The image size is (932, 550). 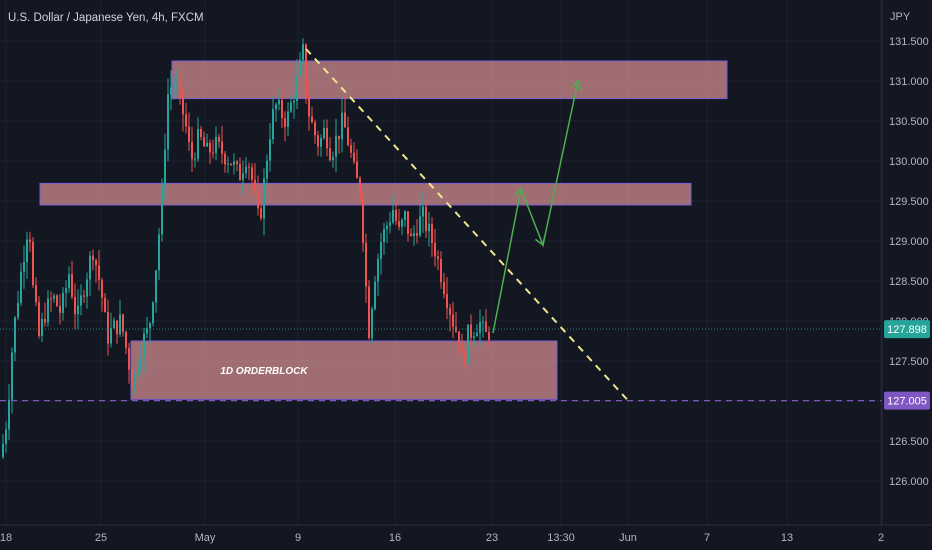 What do you see at coordinates (909, 82) in the screenshot?
I see `y-tick-label: 131.000` at bounding box center [909, 82].